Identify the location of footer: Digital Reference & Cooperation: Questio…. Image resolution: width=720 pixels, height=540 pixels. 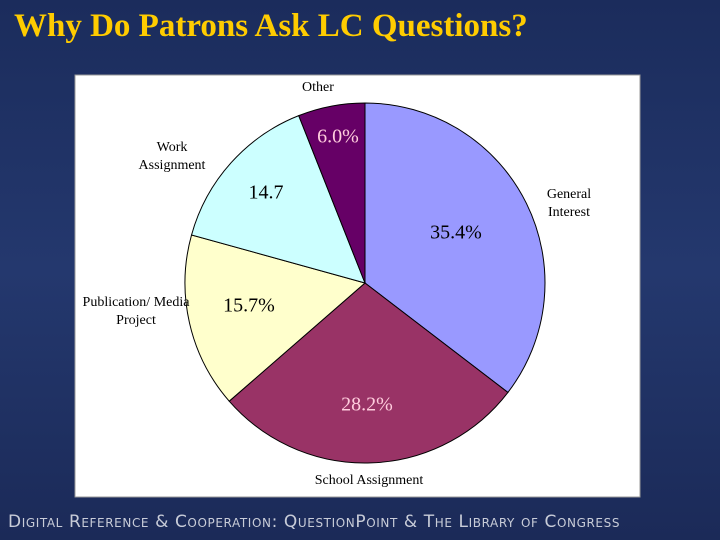
(314, 522).